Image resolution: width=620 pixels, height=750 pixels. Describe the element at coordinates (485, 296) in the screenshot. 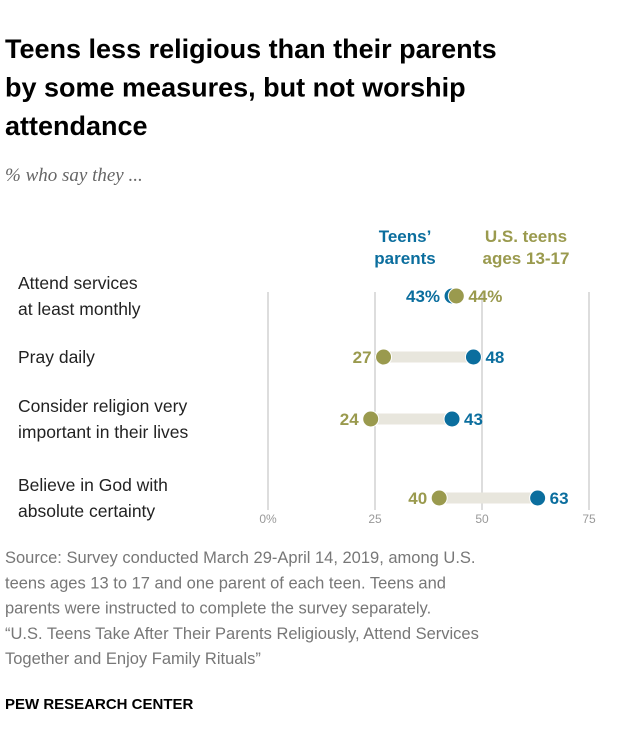

I see `value-label: 44%` at that location.